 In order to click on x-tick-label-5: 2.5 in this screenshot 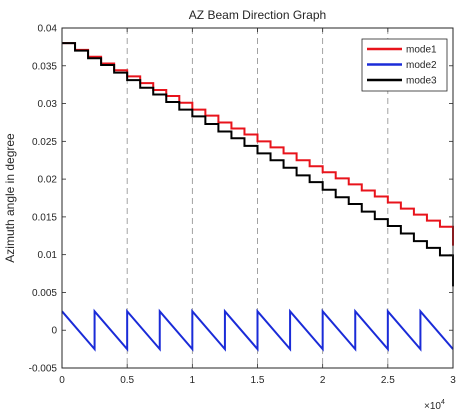, I will do `click(388, 380)`.